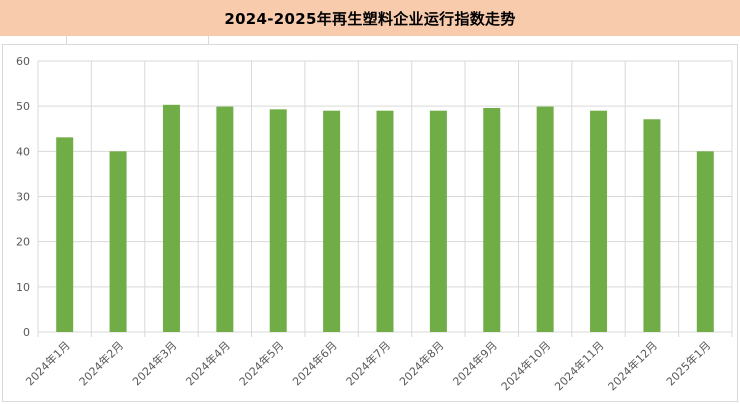  I want to click on y-tick-label: 30, so click(23, 197).